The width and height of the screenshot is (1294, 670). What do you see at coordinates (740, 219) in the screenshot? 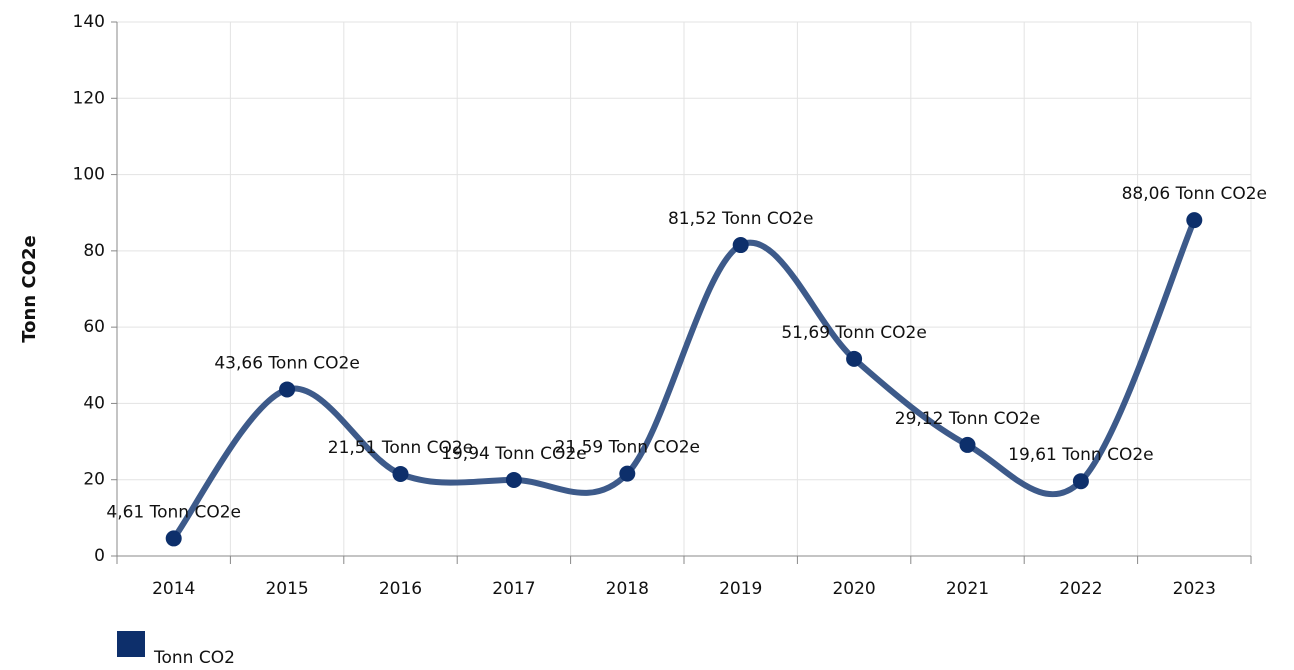
I see `data-label: 81,52 Tonn CO2e` at bounding box center [740, 219].